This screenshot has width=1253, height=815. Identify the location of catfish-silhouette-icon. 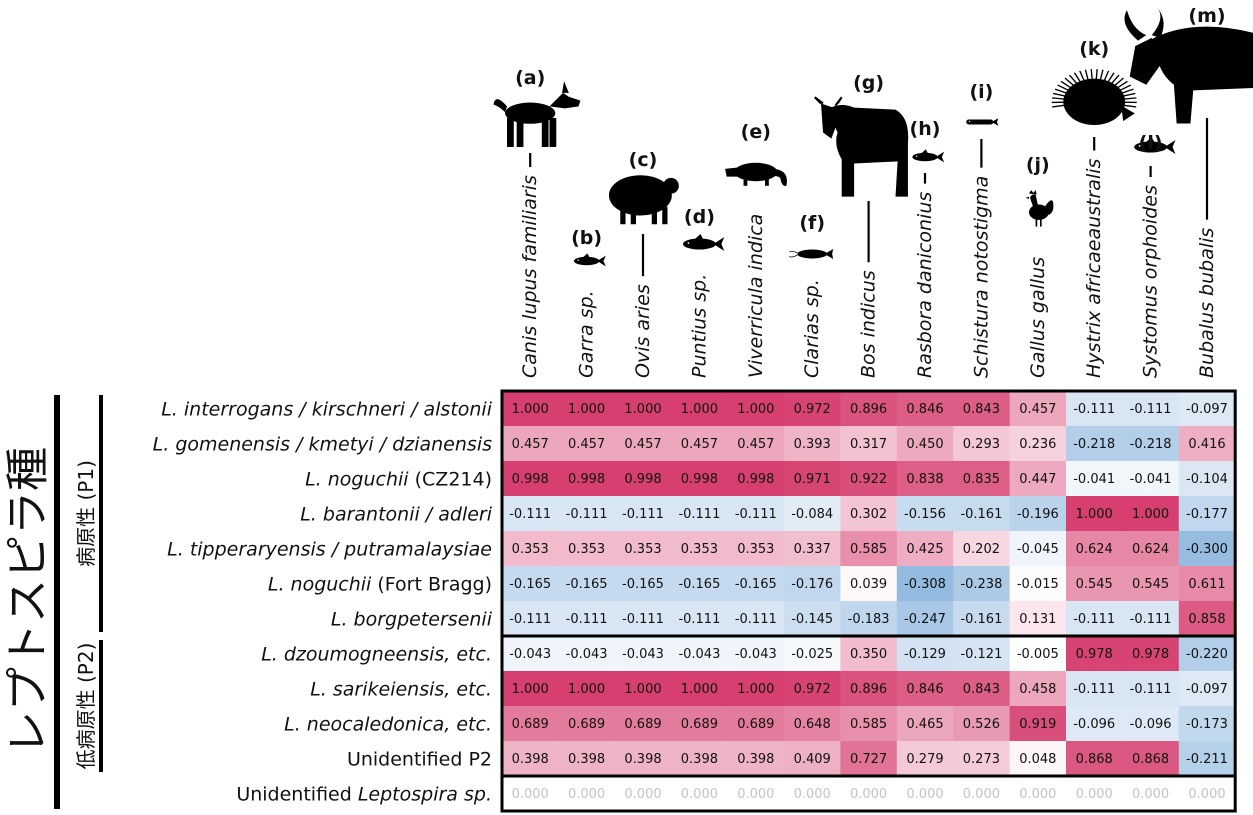
(811, 254).